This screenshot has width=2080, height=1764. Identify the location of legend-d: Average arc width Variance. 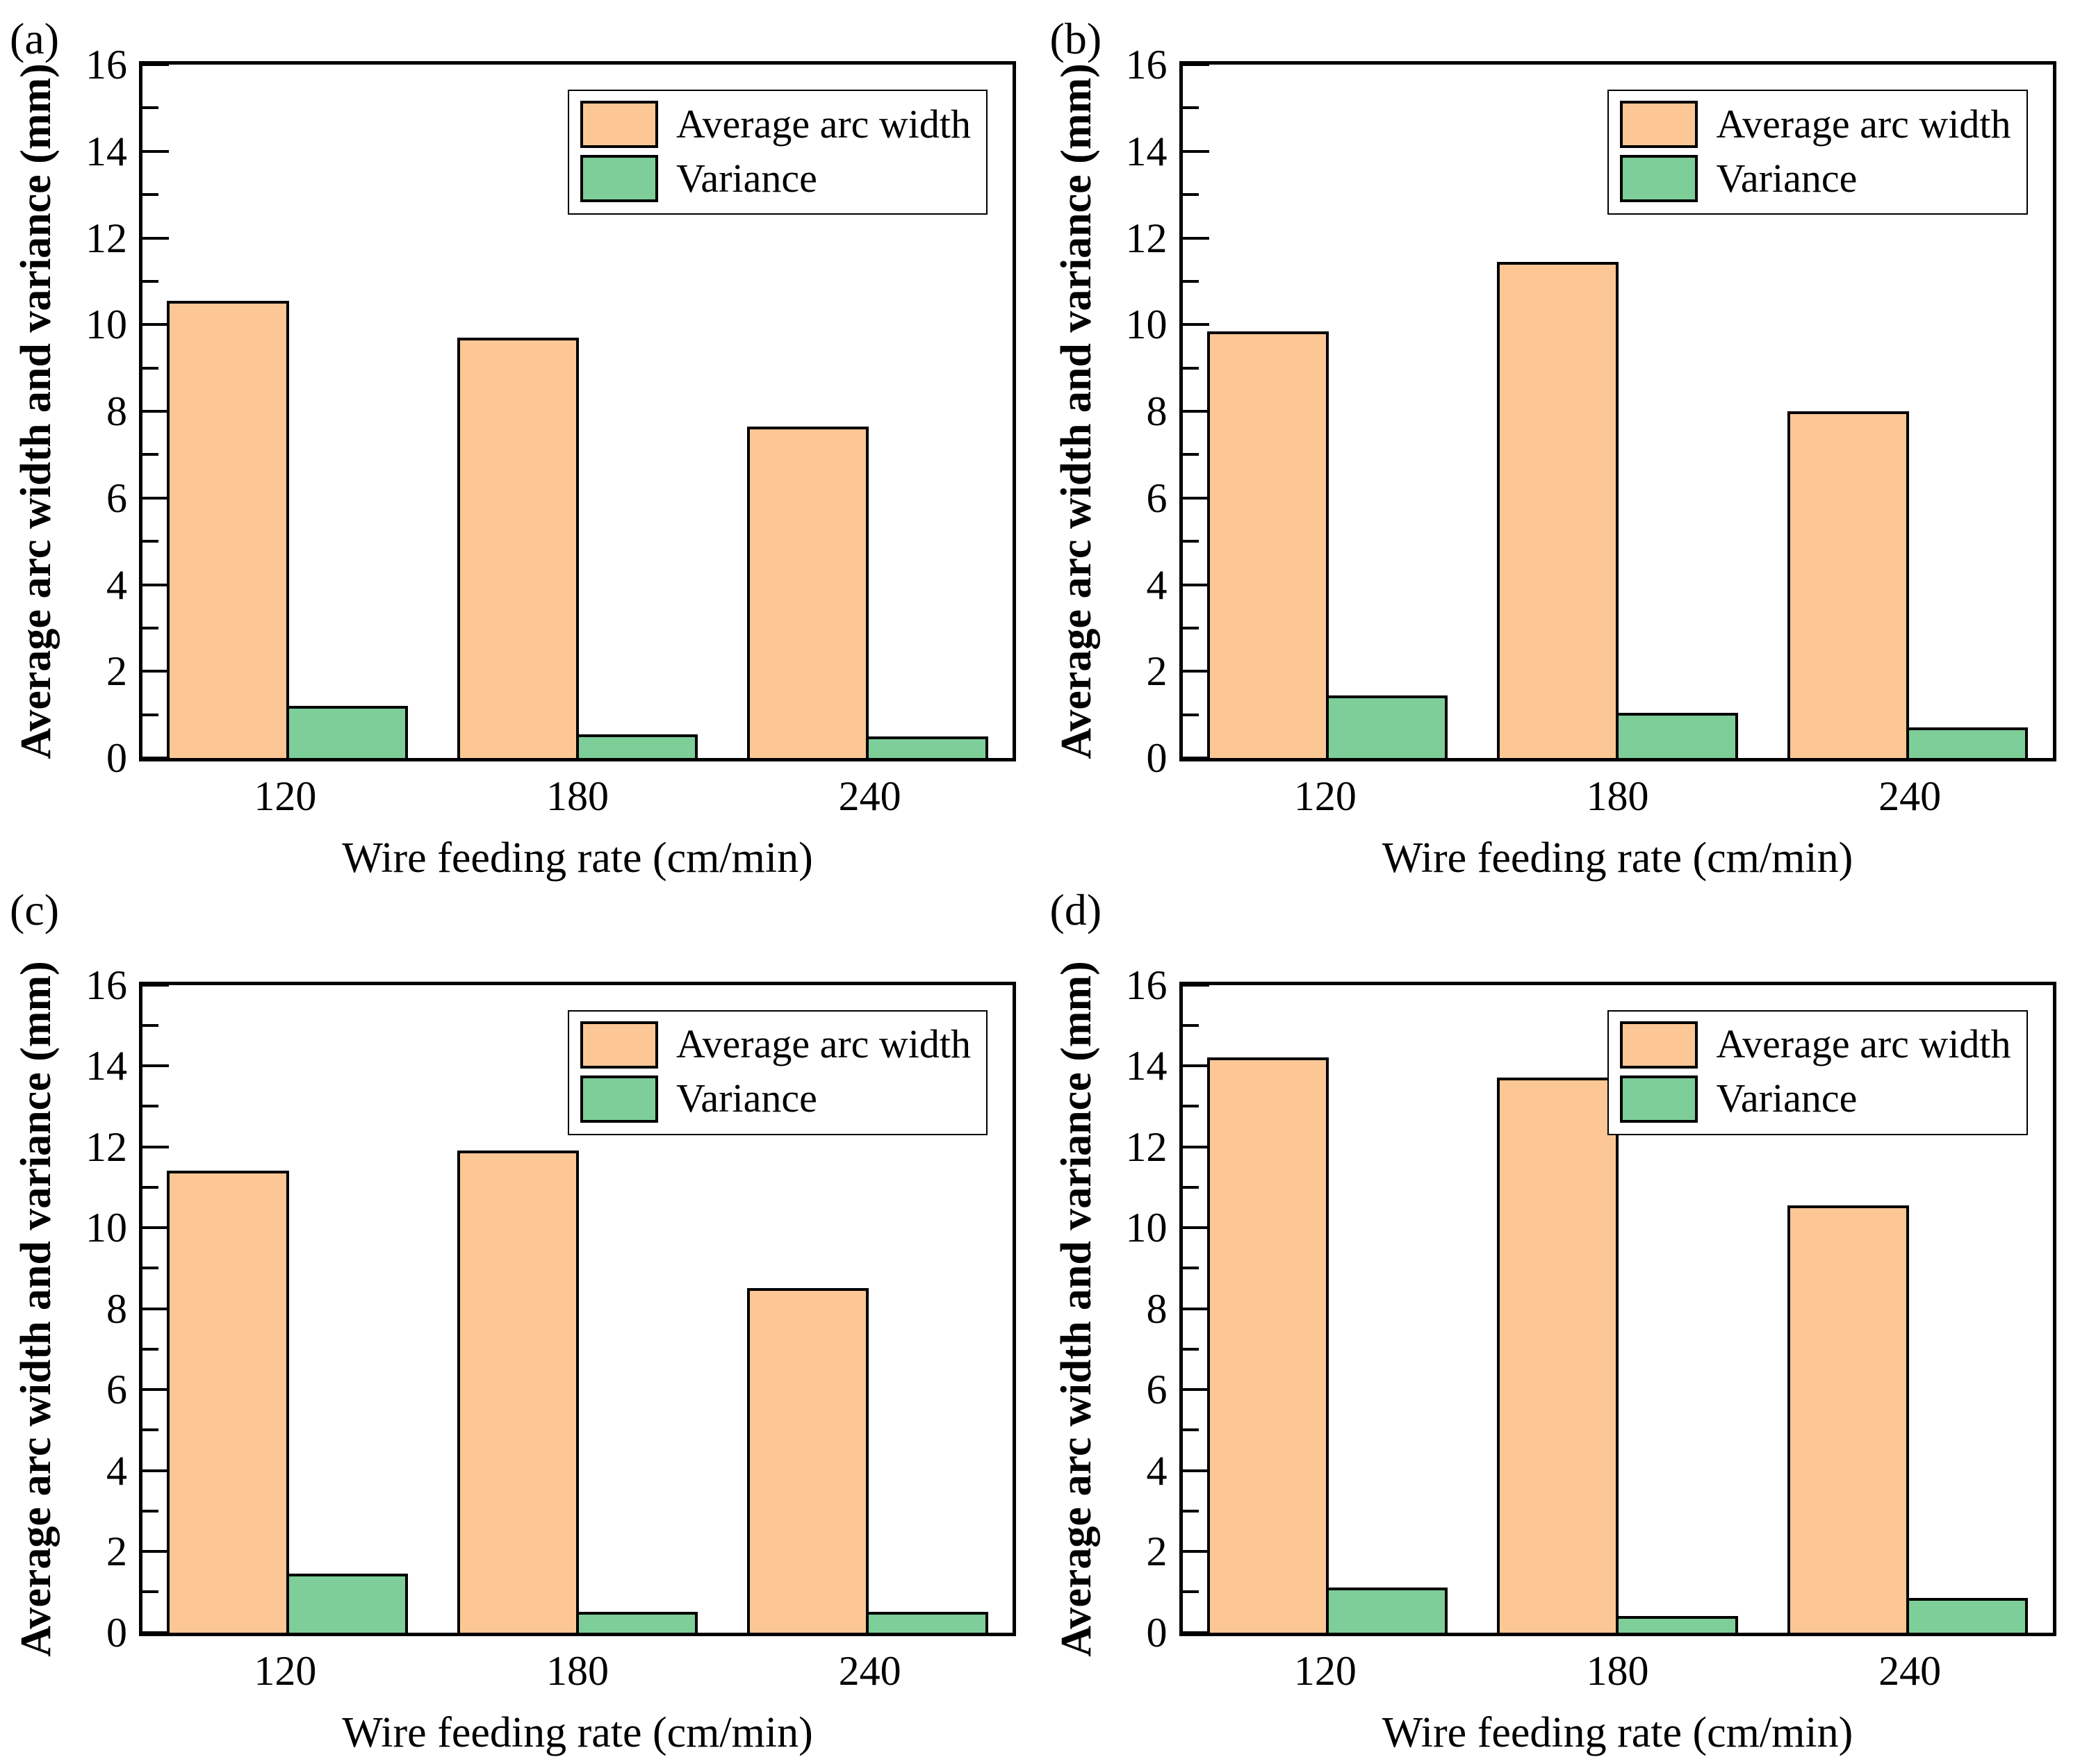
(1817, 1072).